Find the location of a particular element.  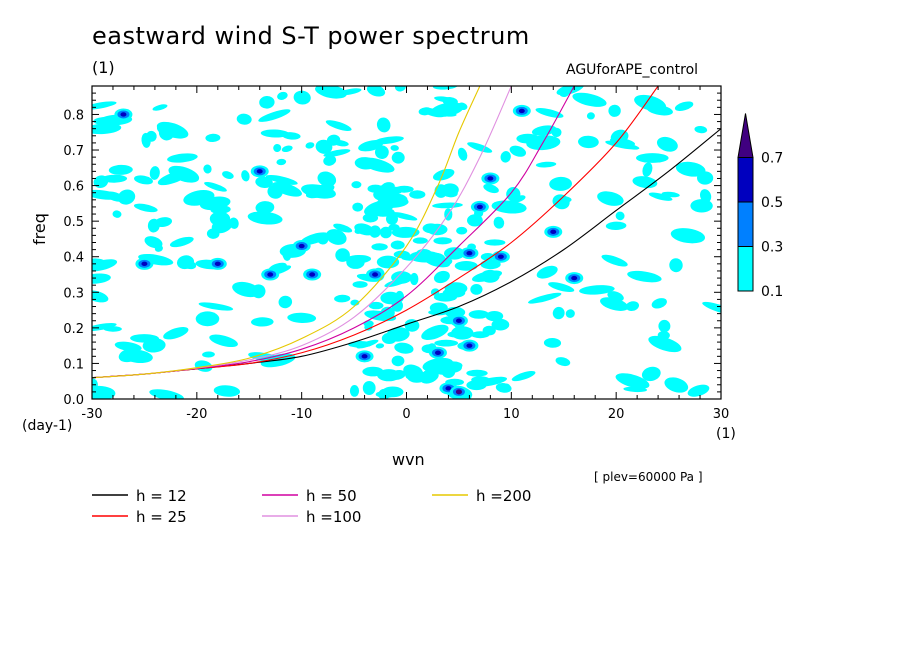

y-tick-label: 0.6 is located at coordinates (73, 187).